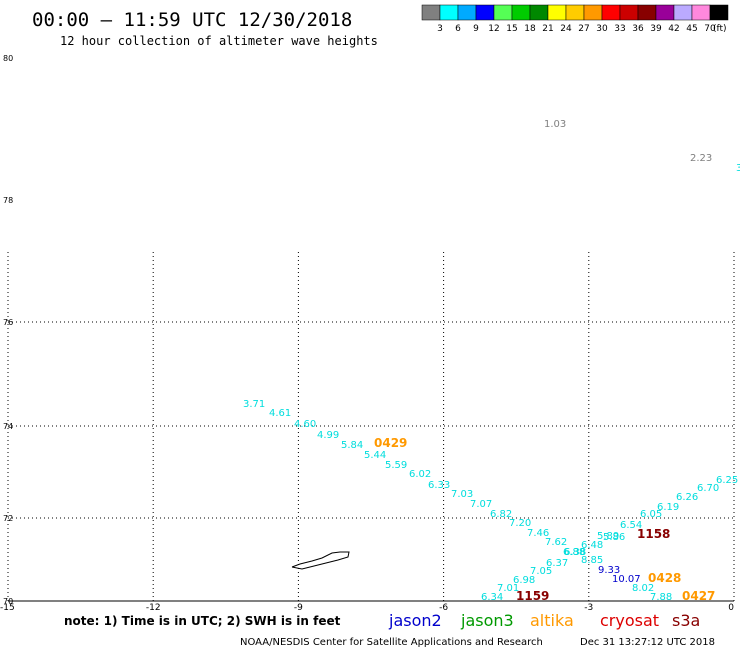  Describe the element at coordinates (686, 620) in the screenshot. I see `satellite-name-s3a: s3a` at that location.